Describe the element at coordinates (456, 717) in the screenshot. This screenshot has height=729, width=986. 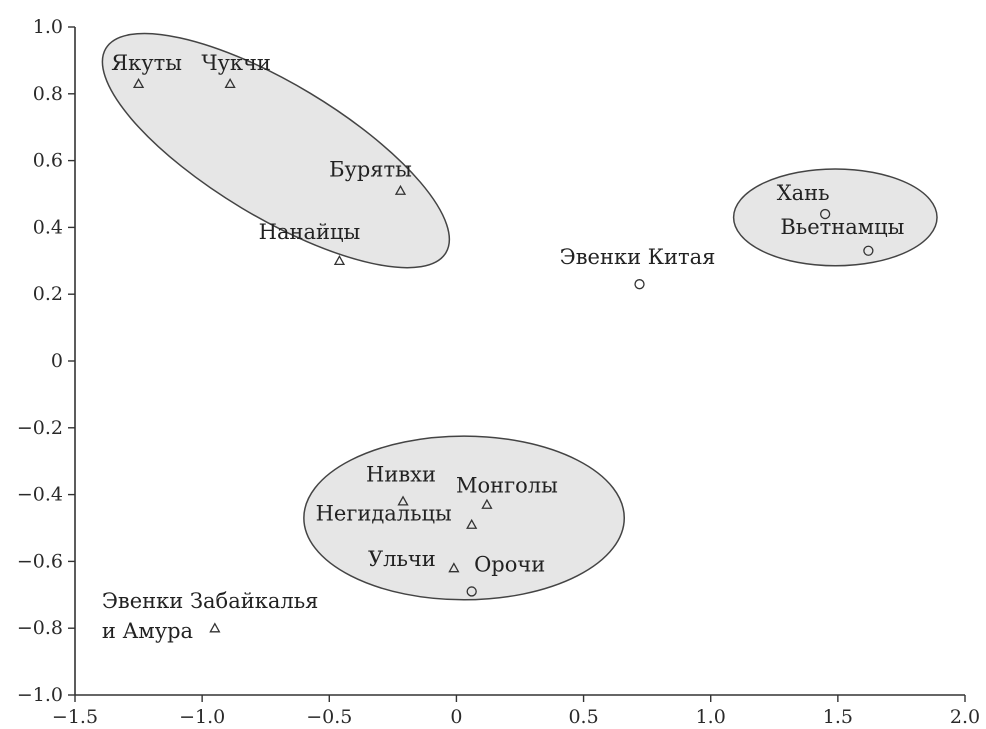
I see `x-tick-label: 0` at that location.